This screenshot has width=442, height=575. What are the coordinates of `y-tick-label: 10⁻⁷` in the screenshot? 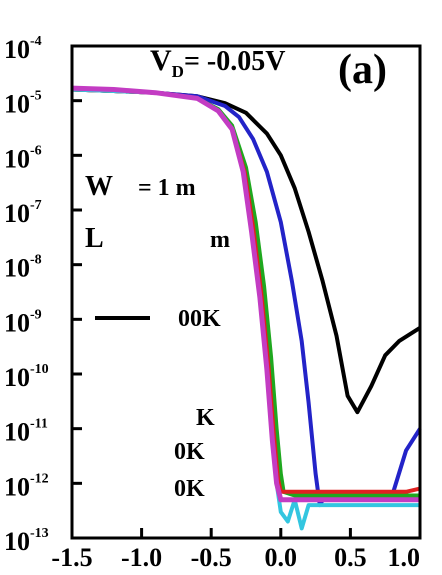 It's located at (23, 213).